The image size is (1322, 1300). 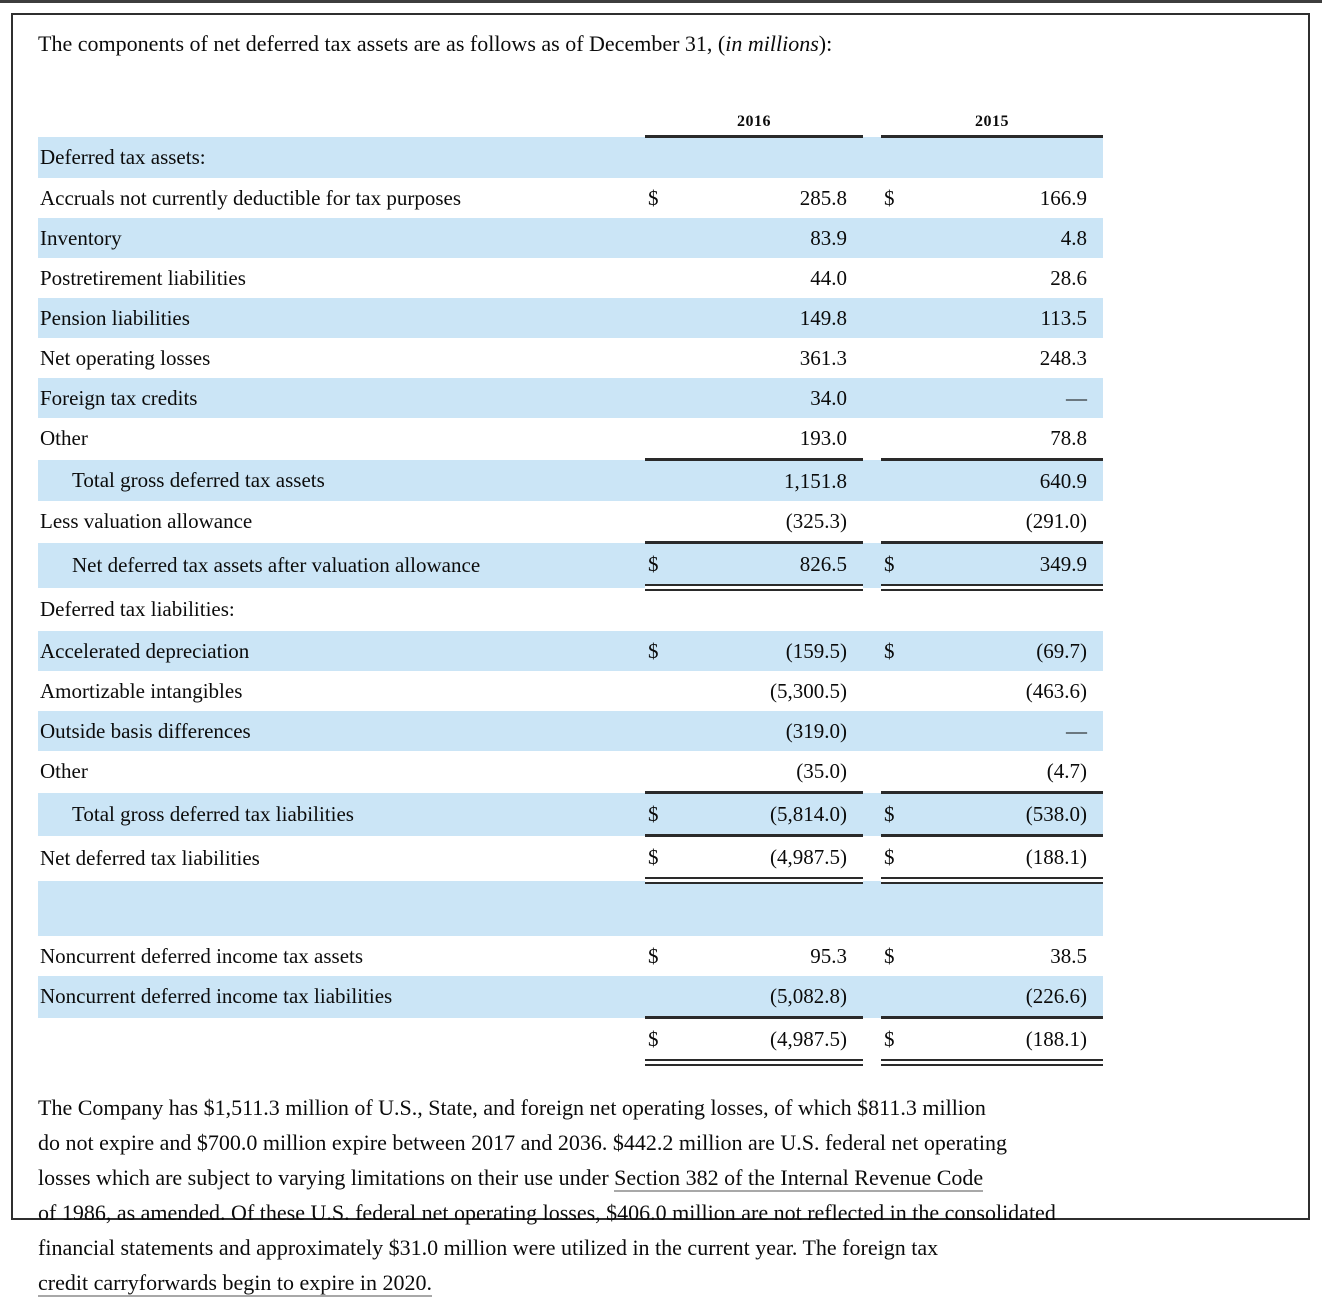 I want to click on table-row: Amortizable intangibles (5,300.5) (463.6), so click(x=570, y=691).